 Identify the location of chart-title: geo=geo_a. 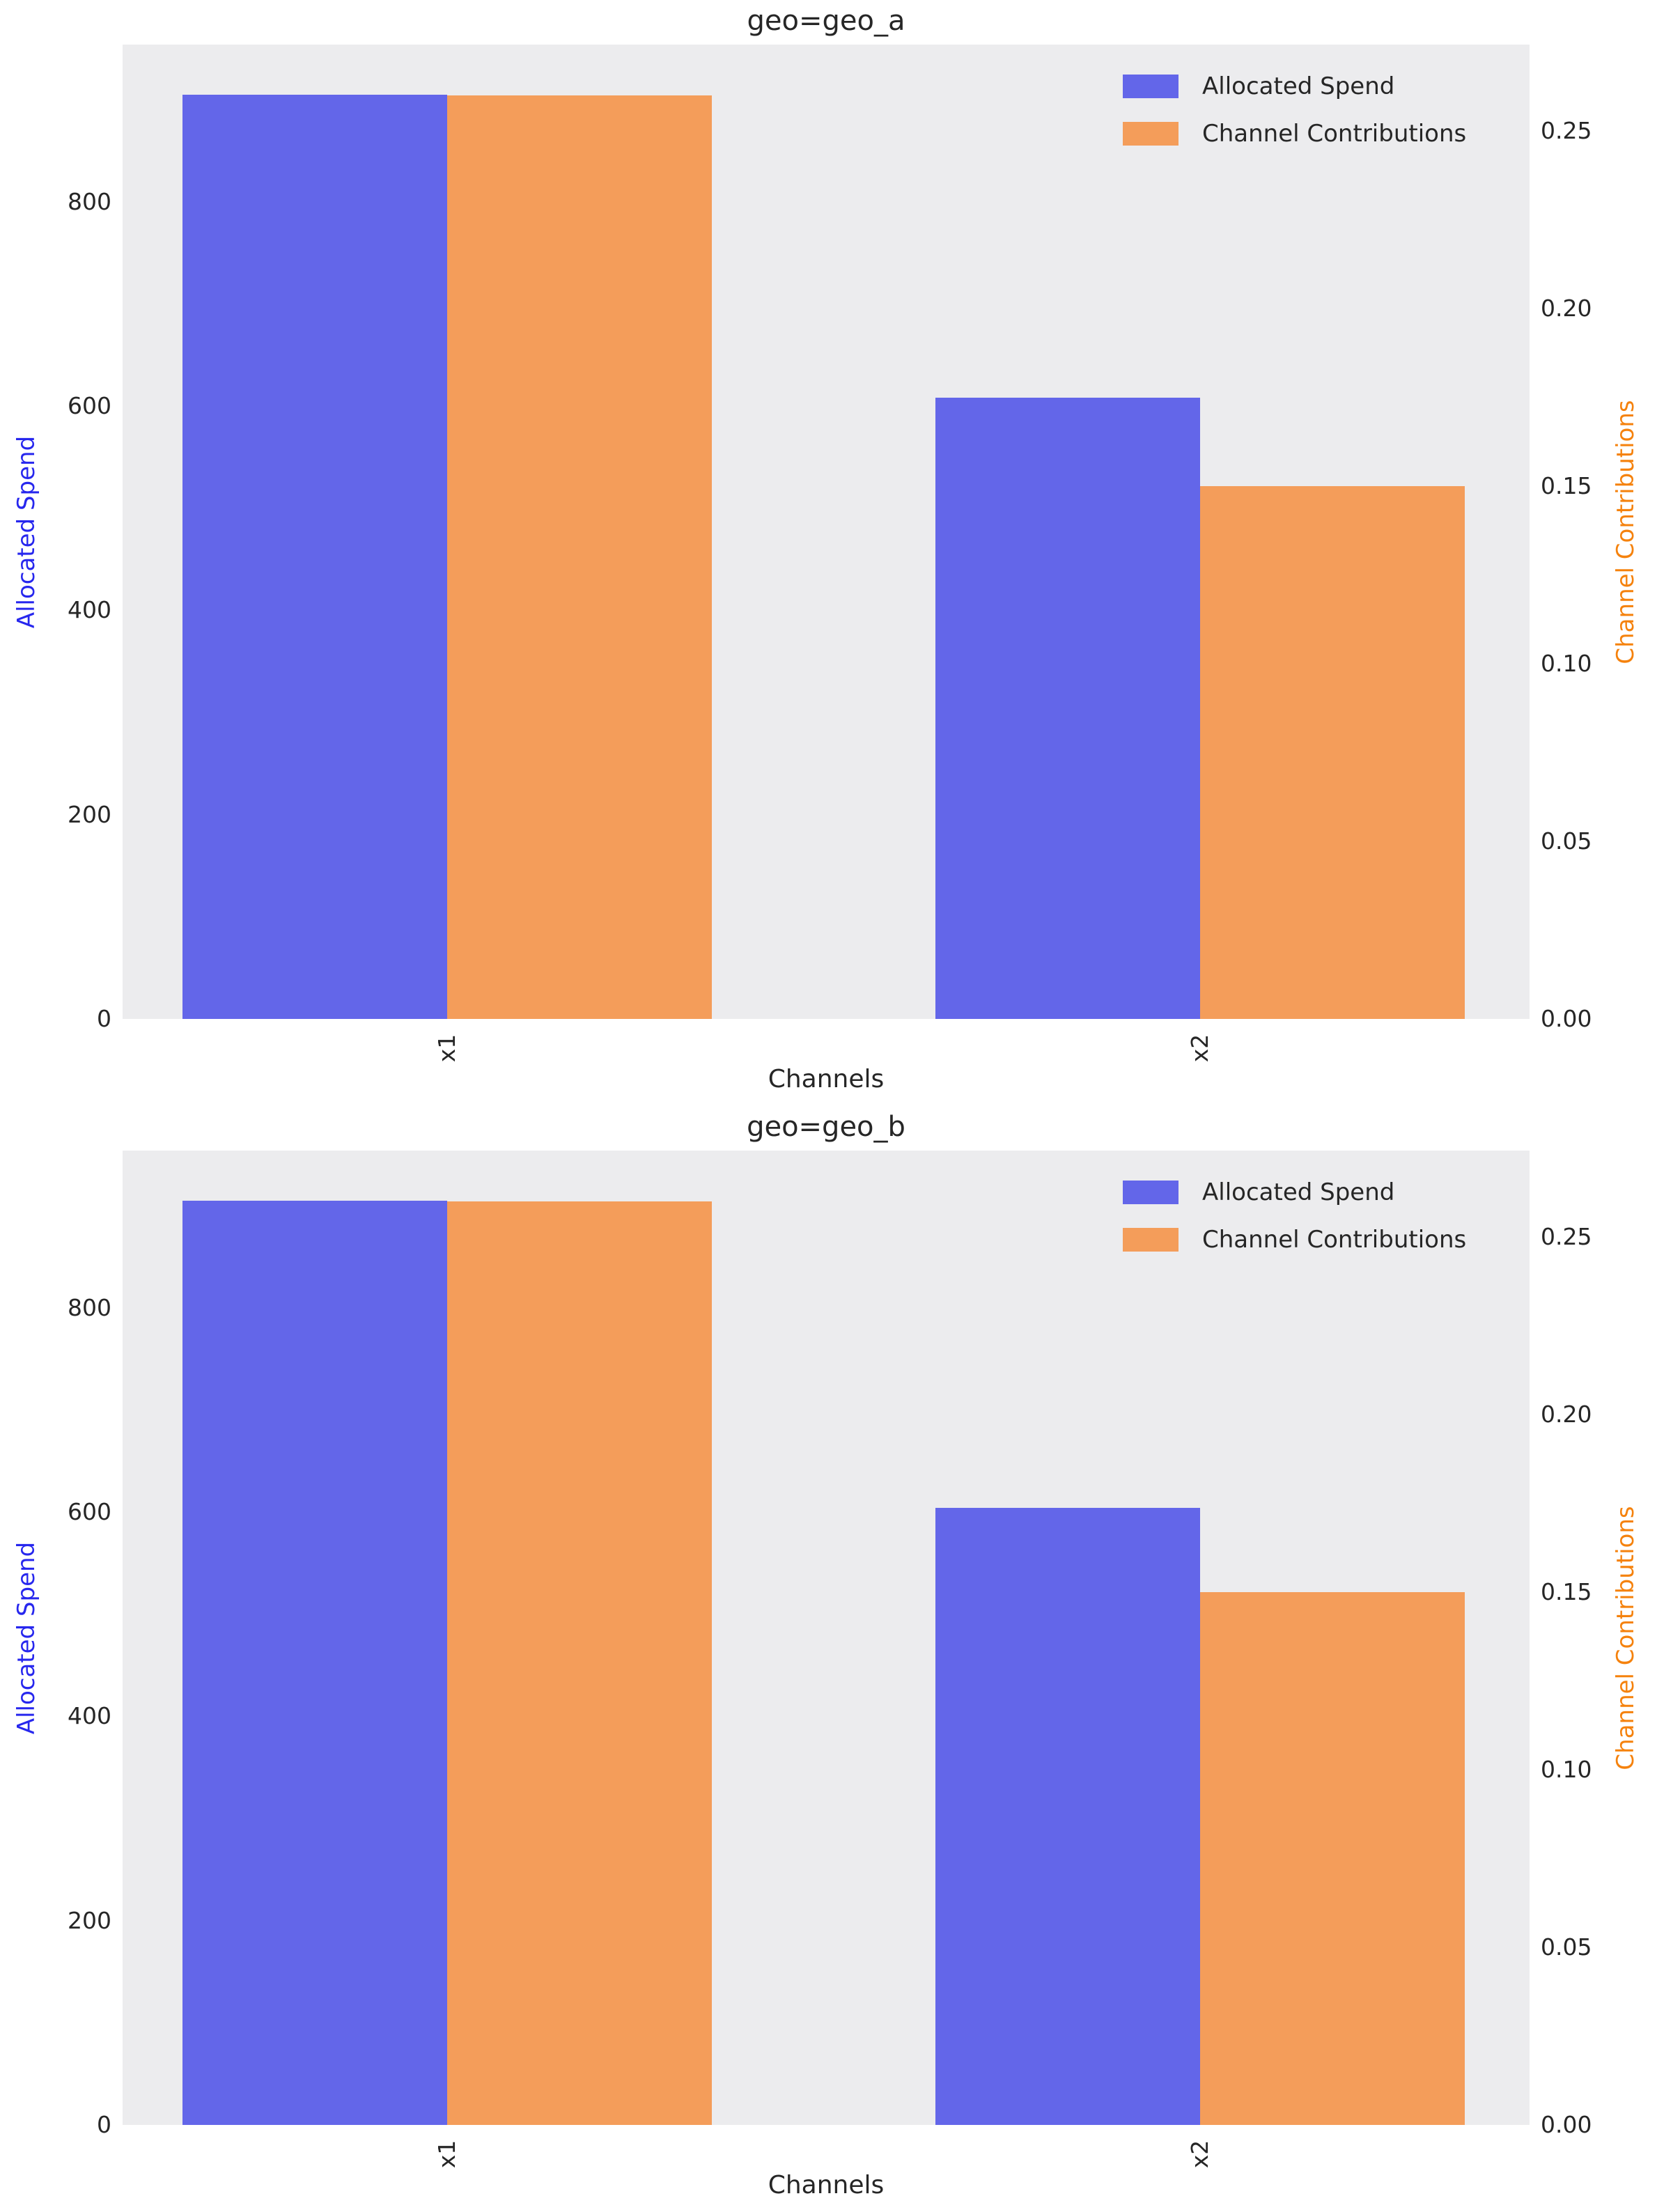
(826, 21).